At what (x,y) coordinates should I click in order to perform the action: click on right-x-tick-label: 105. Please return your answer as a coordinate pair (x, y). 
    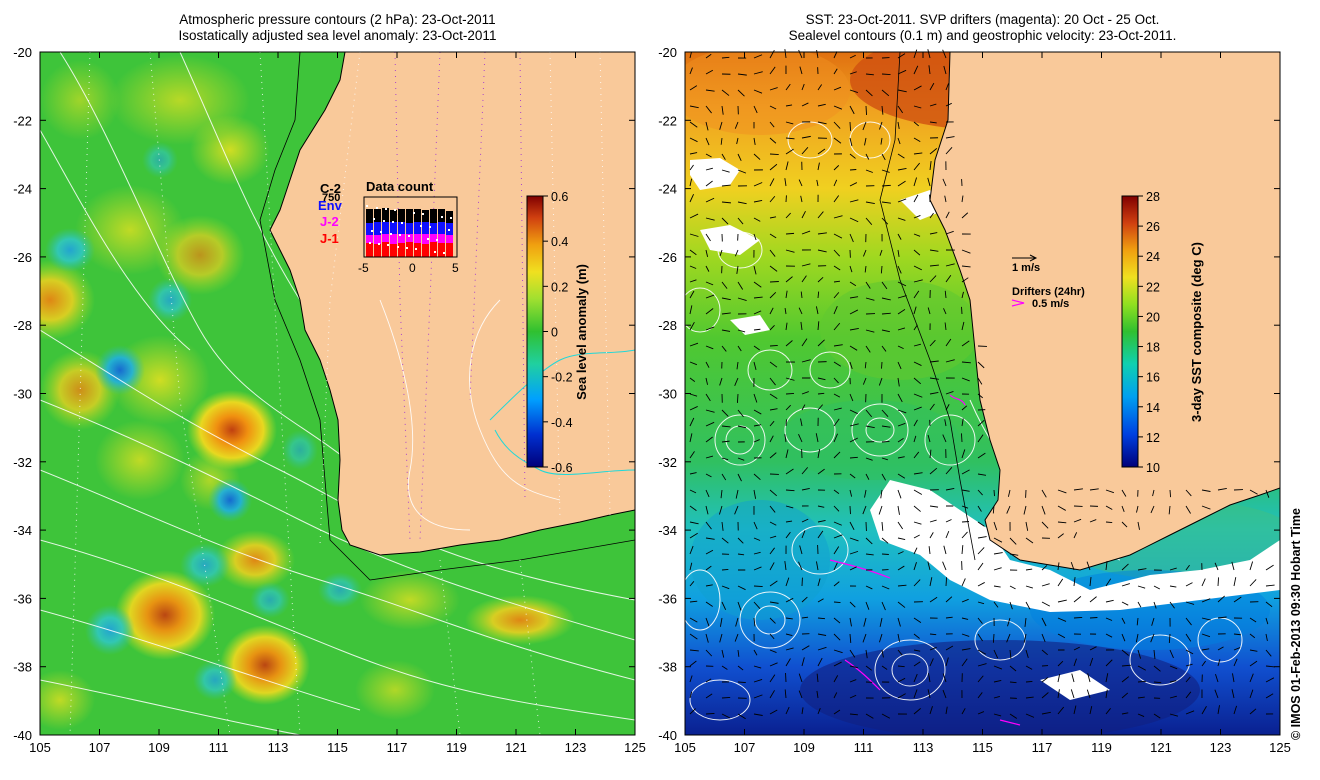
    Looking at the image, I should click on (685, 747).